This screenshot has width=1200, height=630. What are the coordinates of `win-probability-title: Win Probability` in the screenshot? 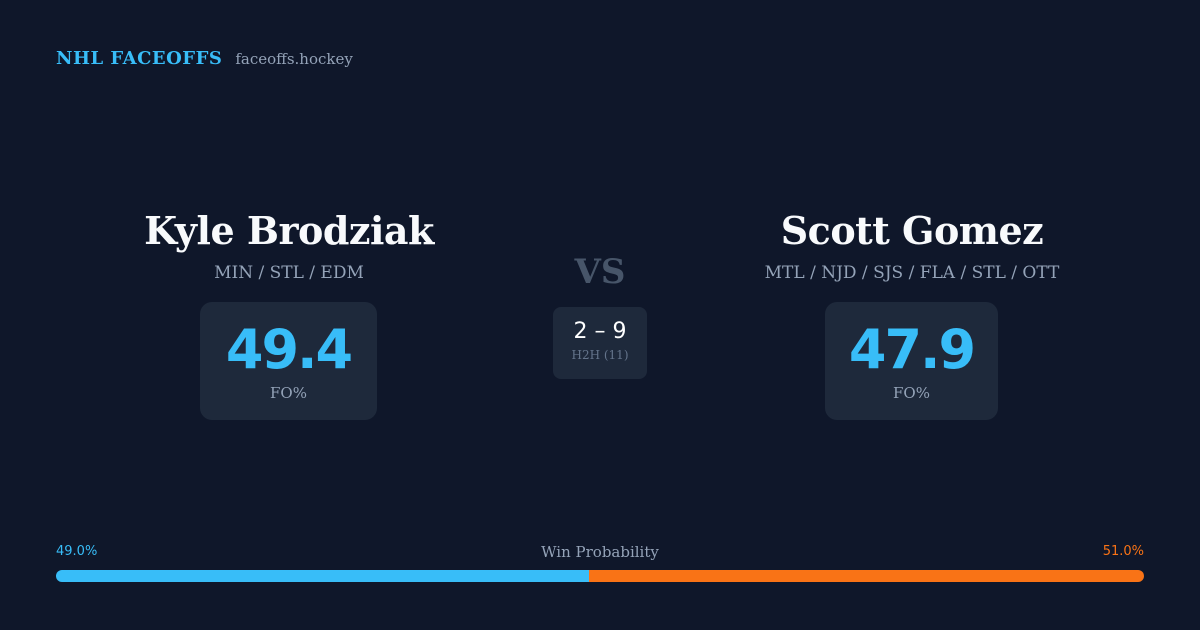 It's located at (600, 552).